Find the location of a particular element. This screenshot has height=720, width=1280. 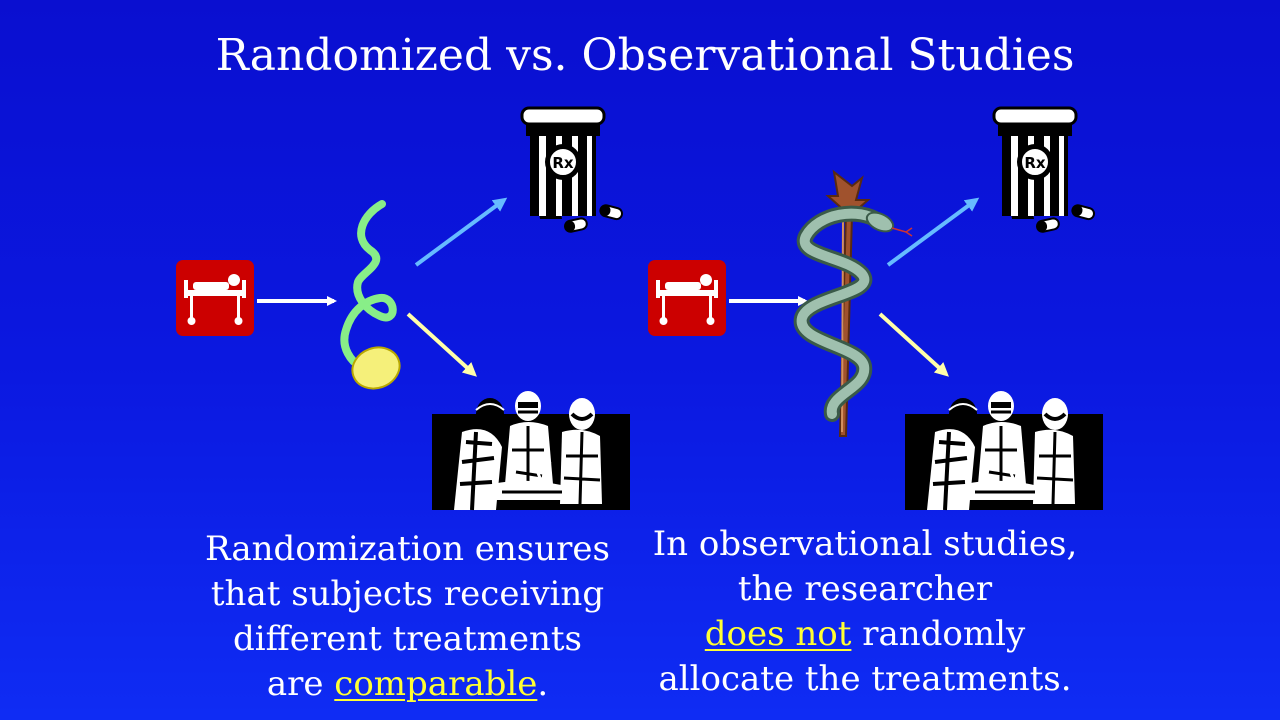

caption-line: are comparable. is located at coordinates (407, 684).